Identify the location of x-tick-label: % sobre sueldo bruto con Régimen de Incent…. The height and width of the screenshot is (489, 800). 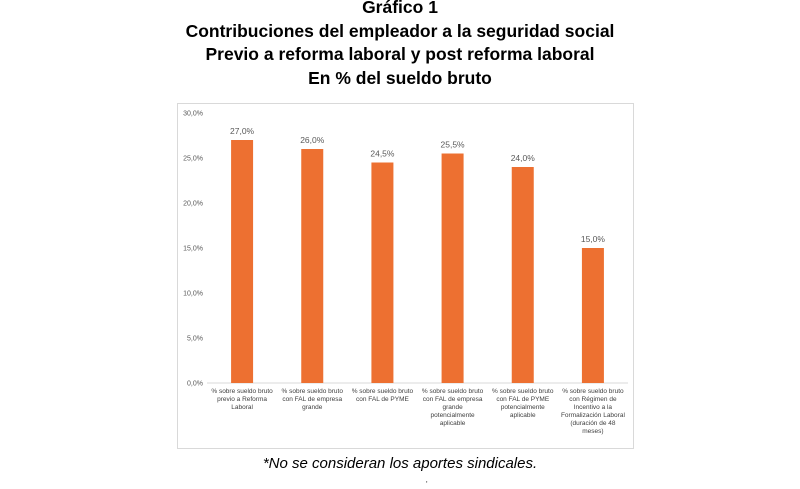
(593, 411).